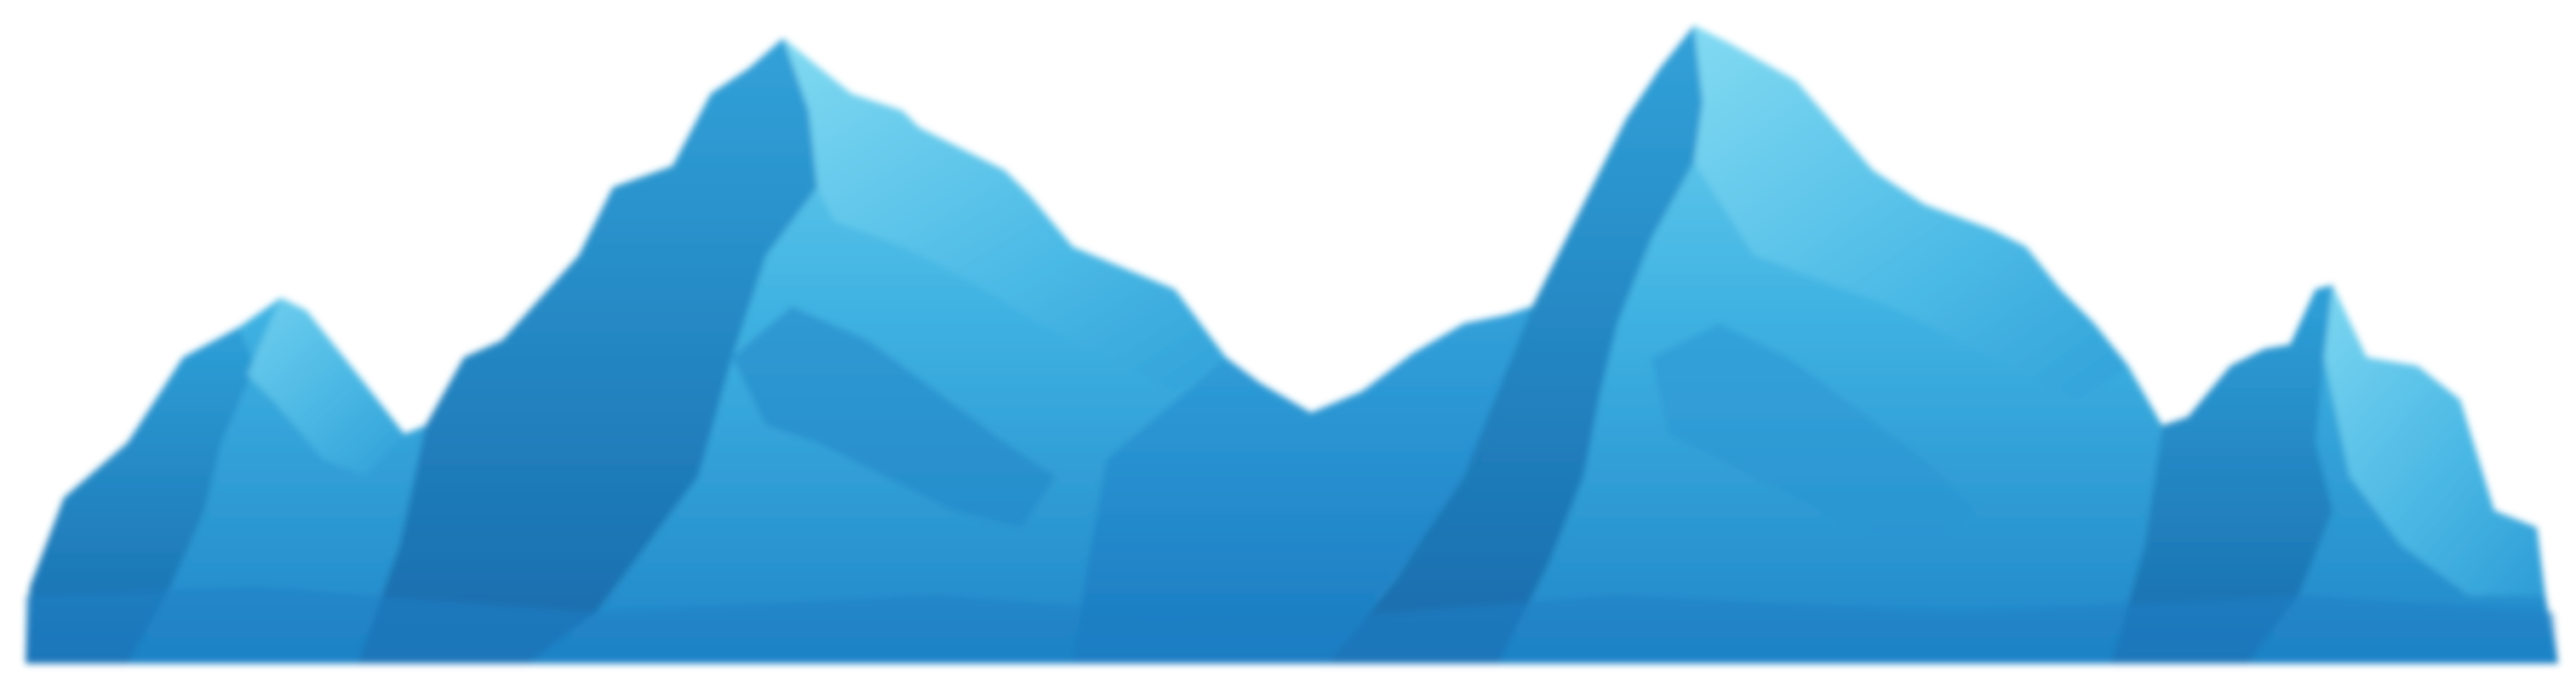 The image size is (2576, 690). Describe the element at coordinates (326, 387) in the screenshot. I see `left-peak-light` at that location.